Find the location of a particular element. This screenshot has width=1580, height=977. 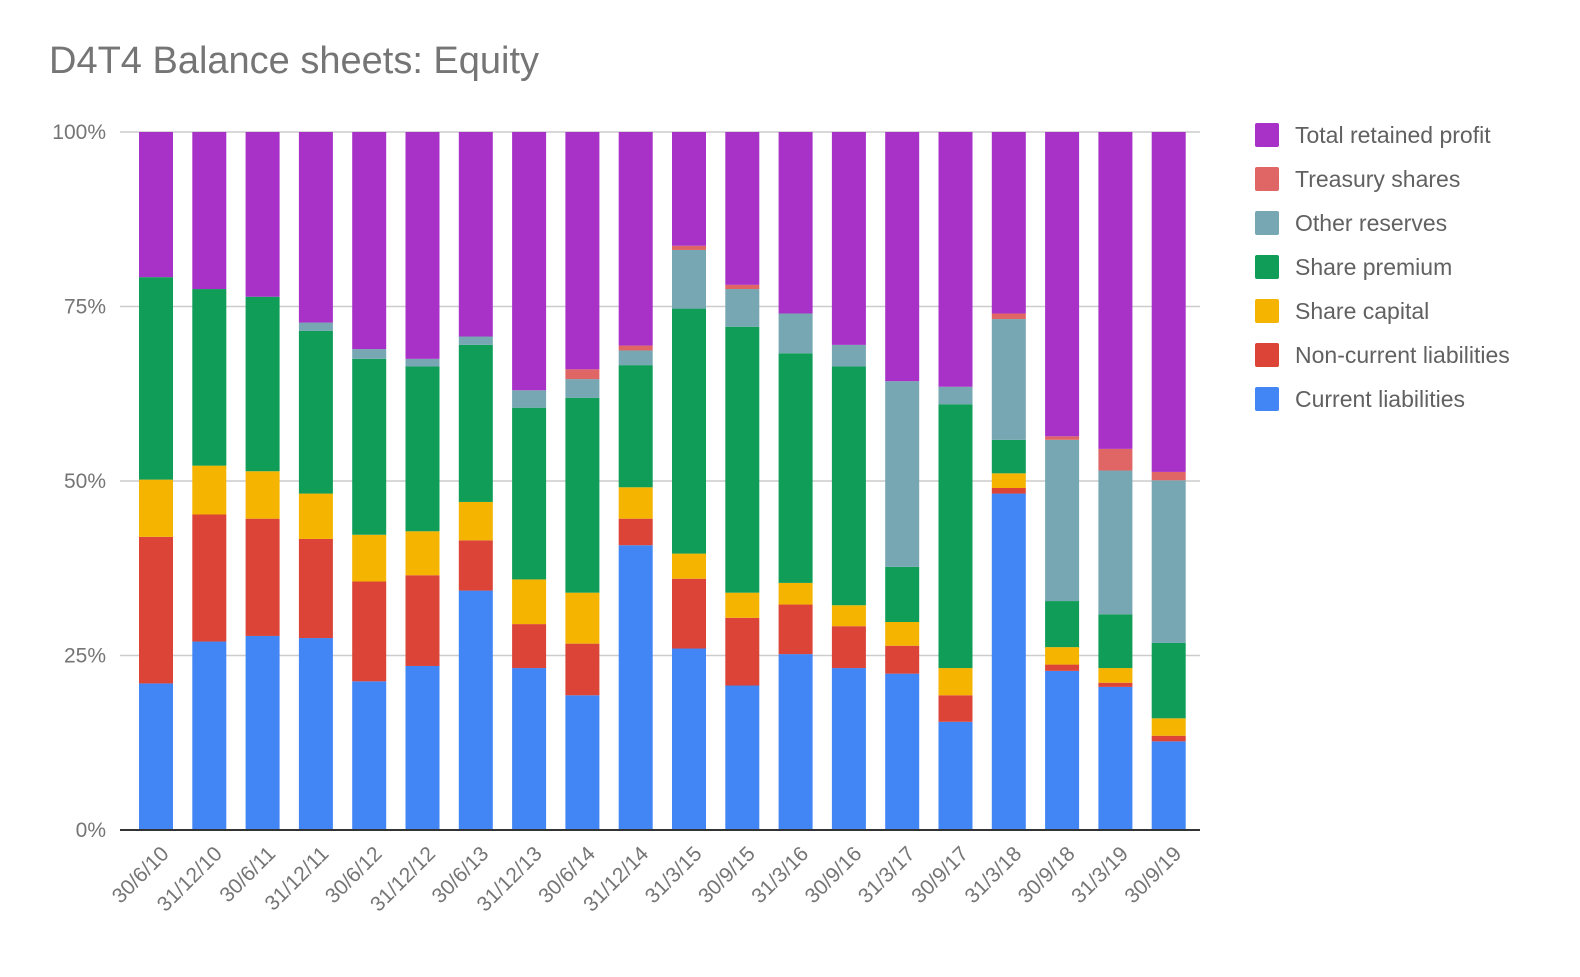

legend-item: Treasury shares is located at coordinates (1382, 179).